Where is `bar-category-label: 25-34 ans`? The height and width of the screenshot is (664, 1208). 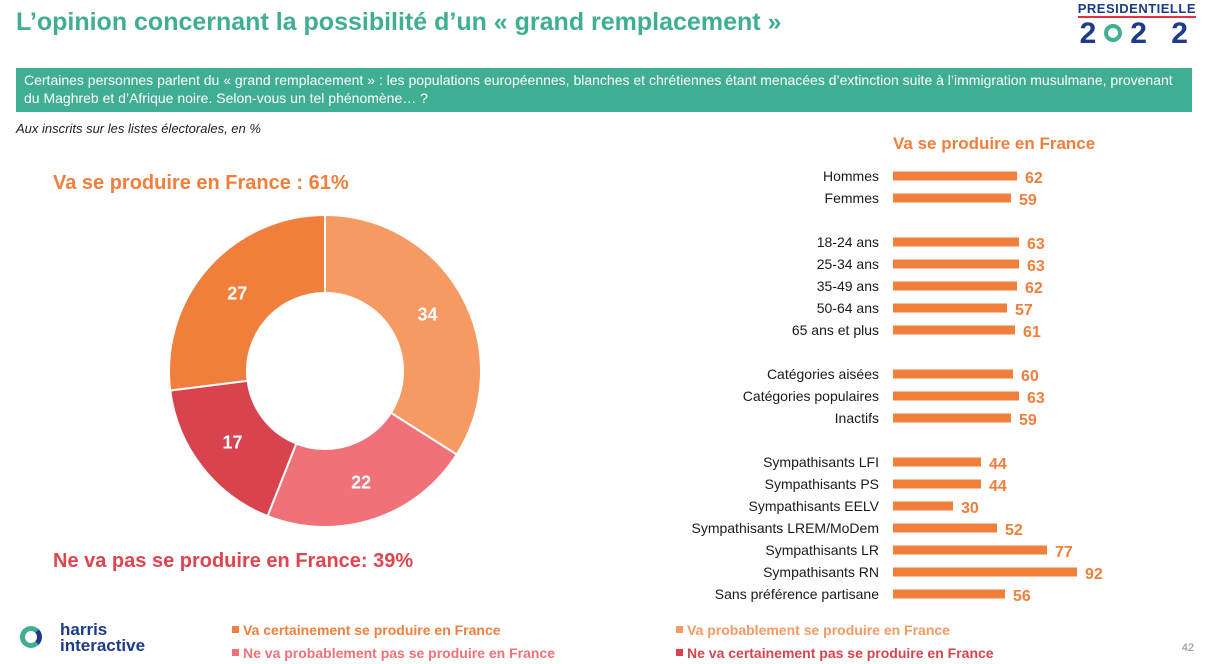
bar-category-label: 25-34 ans is located at coordinates (848, 264).